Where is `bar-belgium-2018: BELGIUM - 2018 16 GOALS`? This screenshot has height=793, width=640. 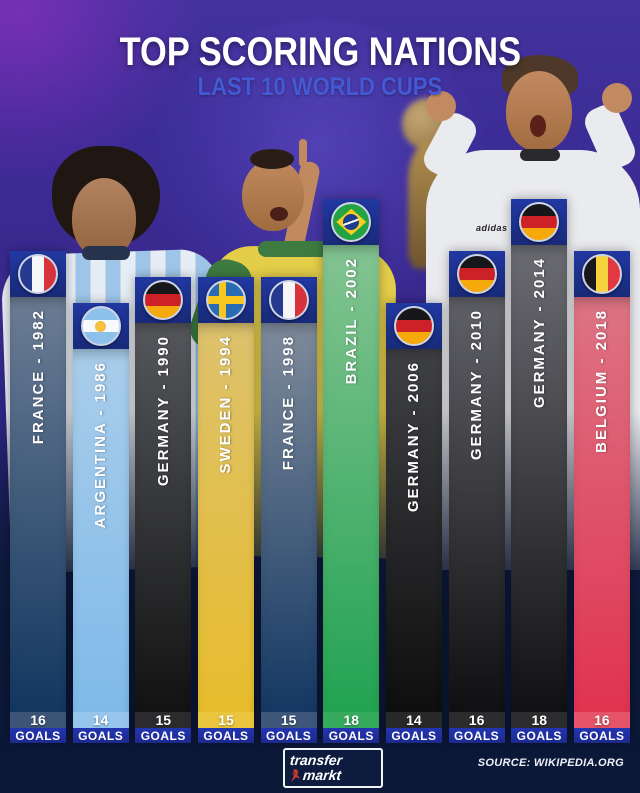
bar-belgium-2018: BELGIUM - 2018 16 GOALS is located at coordinates (601, 497).